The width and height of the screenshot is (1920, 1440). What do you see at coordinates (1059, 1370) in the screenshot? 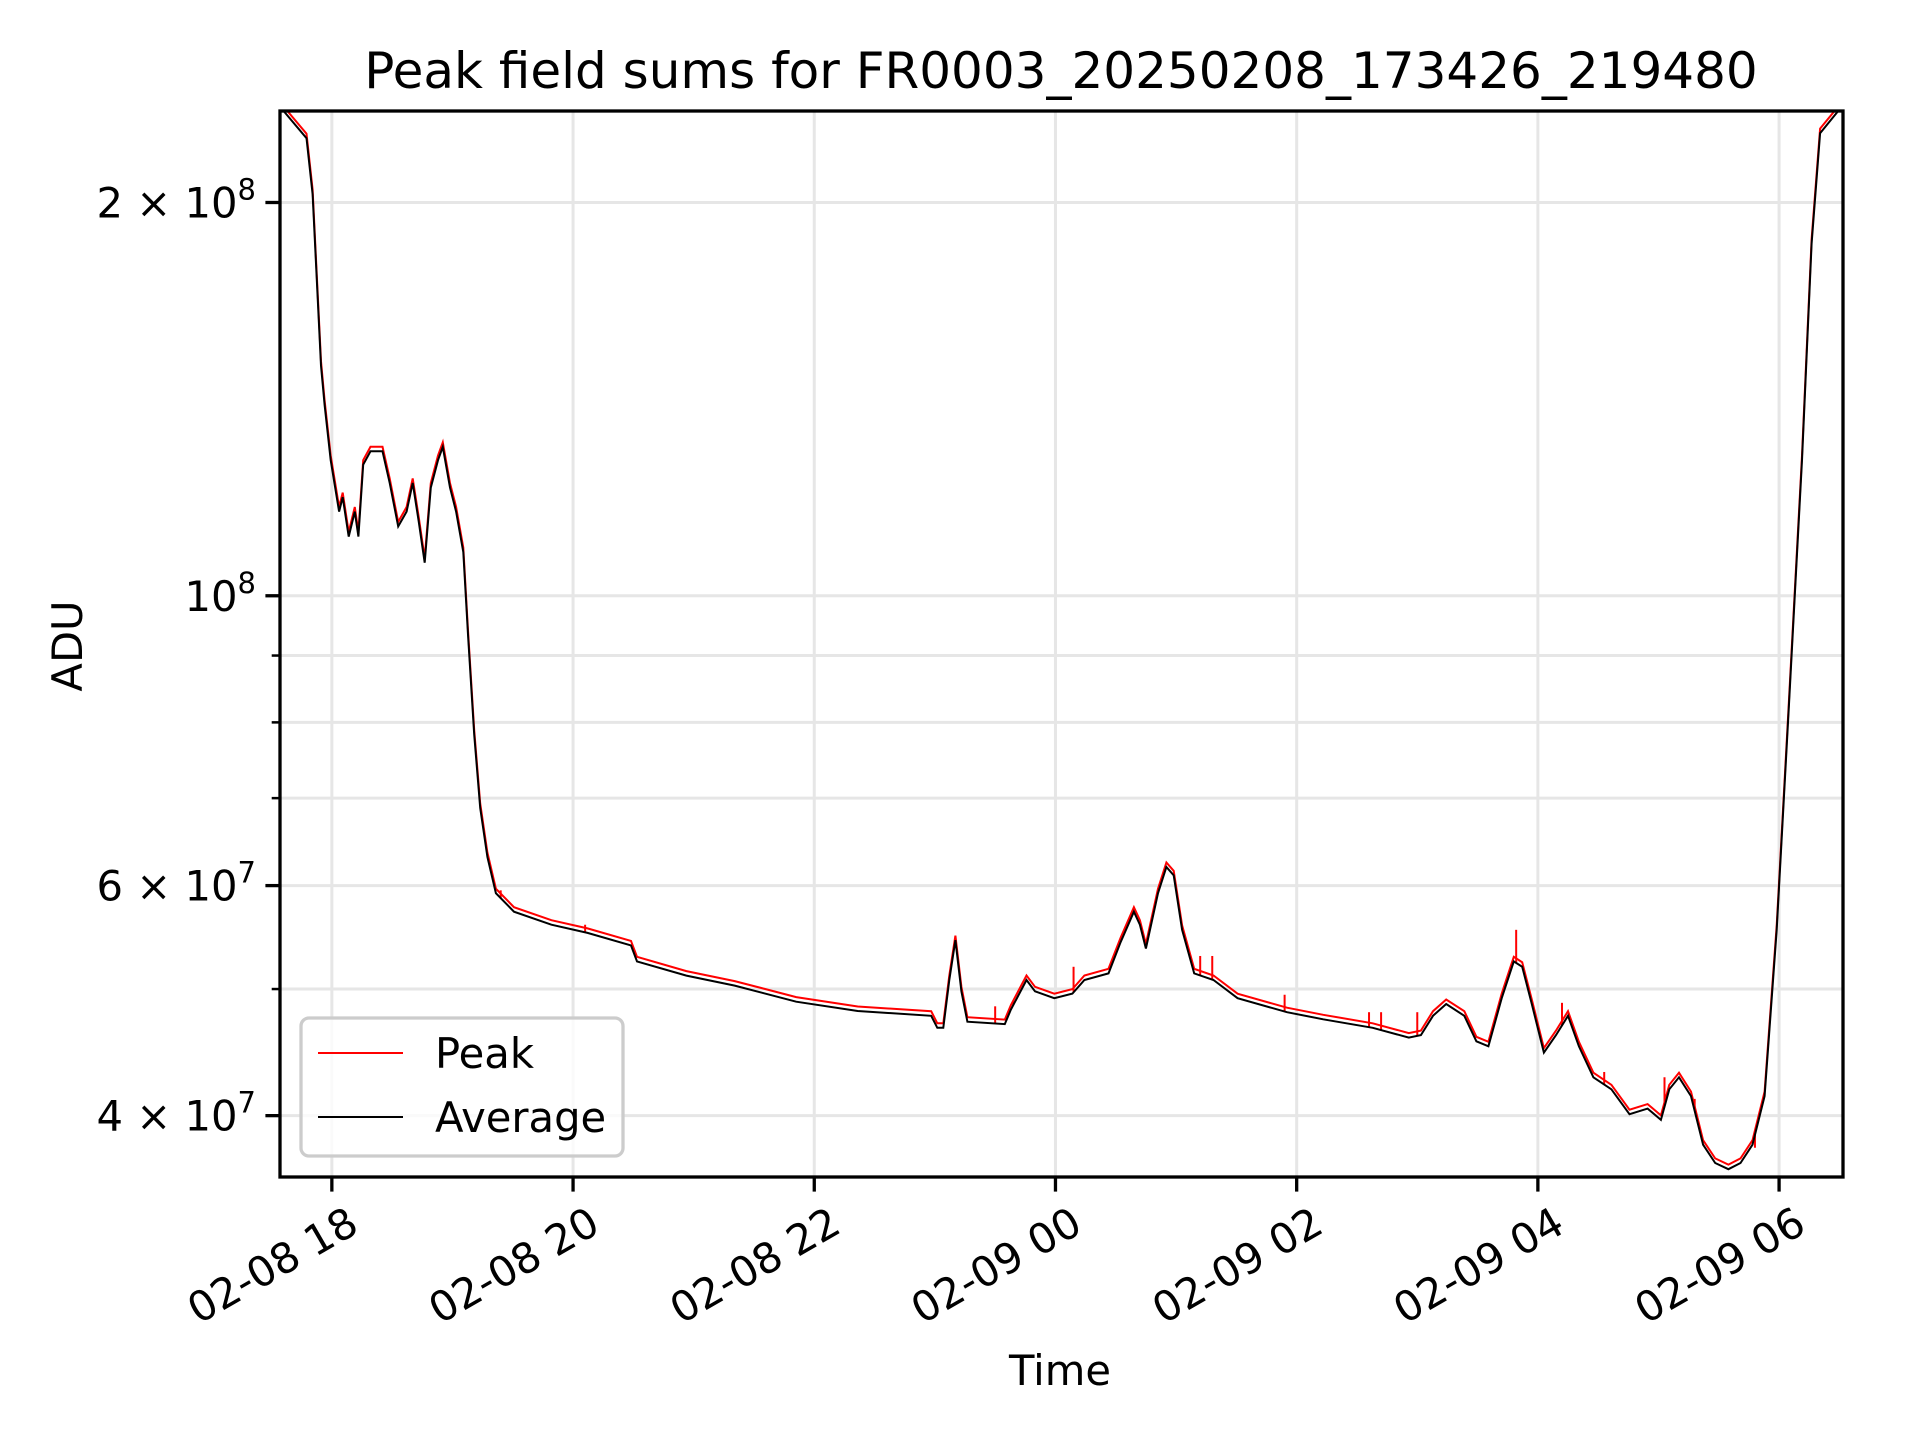
I see `x-axis-label: Time` at bounding box center [1059, 1370].